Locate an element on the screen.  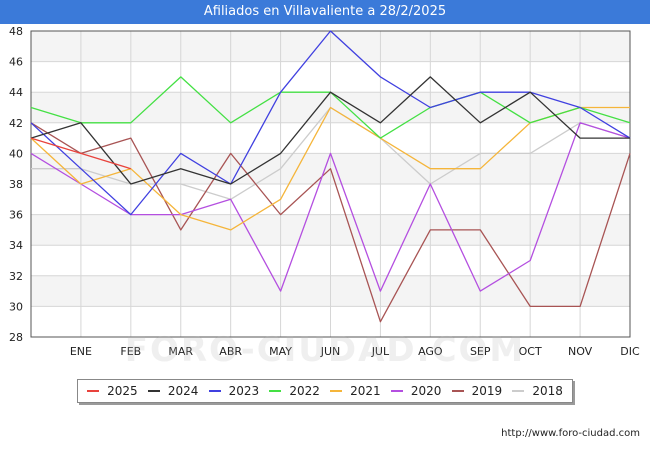
y-tick-label: 30 is located at coordinates (16, 306).